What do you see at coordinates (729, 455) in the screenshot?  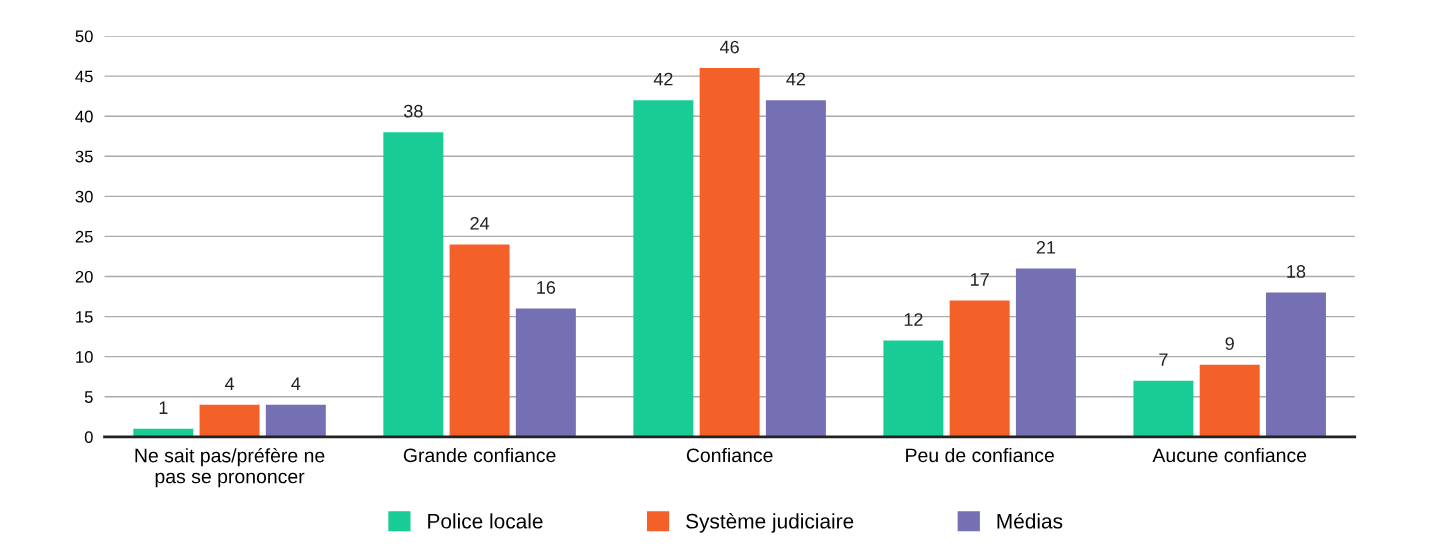 I see `x-tick-label: Confiance` at bounding box center [729, 455].